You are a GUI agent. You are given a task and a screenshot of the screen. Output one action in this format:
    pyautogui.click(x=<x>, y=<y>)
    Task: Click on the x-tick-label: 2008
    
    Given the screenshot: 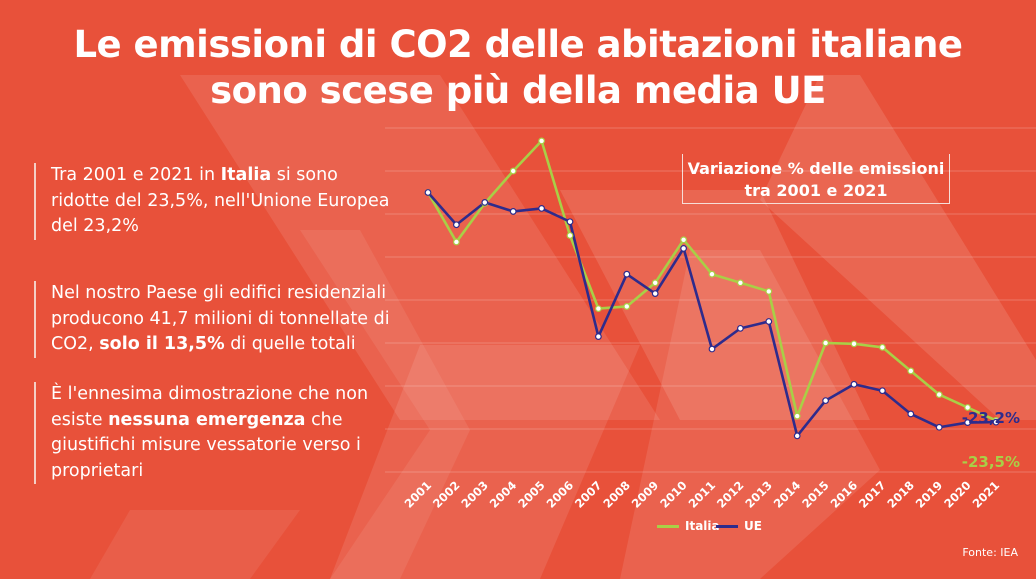 What is the action you would take?
    pyautogui.click(x=616, y=494)
    